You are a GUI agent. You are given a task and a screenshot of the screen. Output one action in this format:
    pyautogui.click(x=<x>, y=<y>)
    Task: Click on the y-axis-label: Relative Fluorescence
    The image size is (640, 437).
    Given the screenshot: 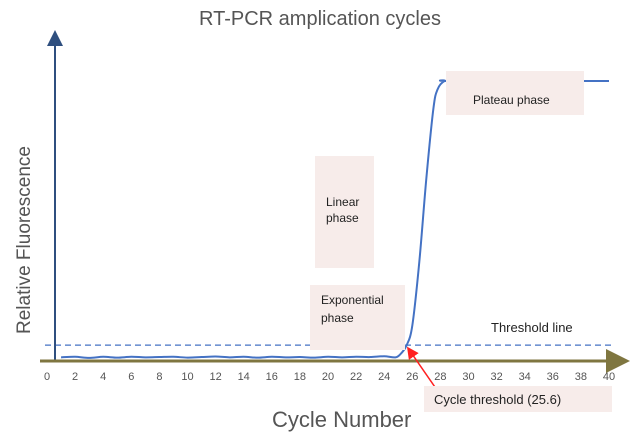 What is the action you would take?
    pyautogui.click(x=24, y=240)
    